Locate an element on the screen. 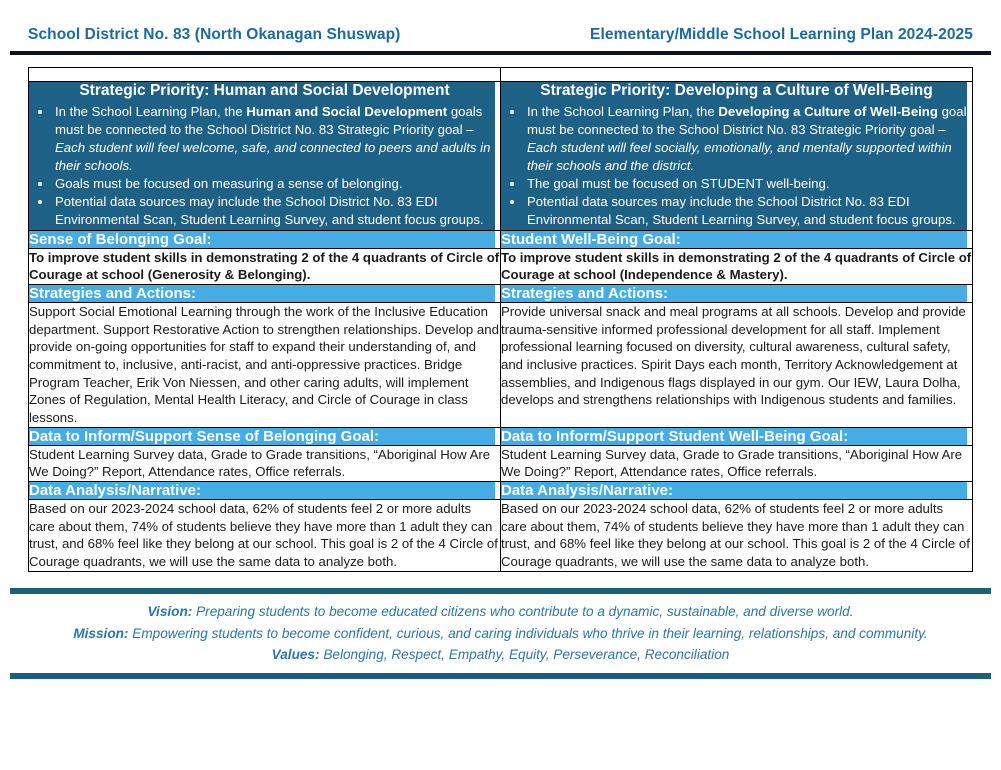 This screenshot has height=770, width=1001. empty-top-row is located at coordinates (500, 74).